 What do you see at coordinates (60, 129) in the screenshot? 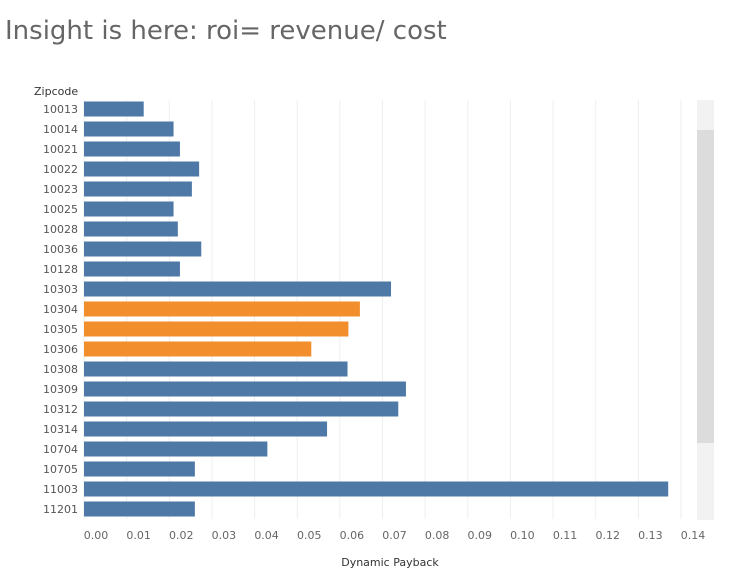
I see `category-label: 10014` at bounding box center [60, 129].